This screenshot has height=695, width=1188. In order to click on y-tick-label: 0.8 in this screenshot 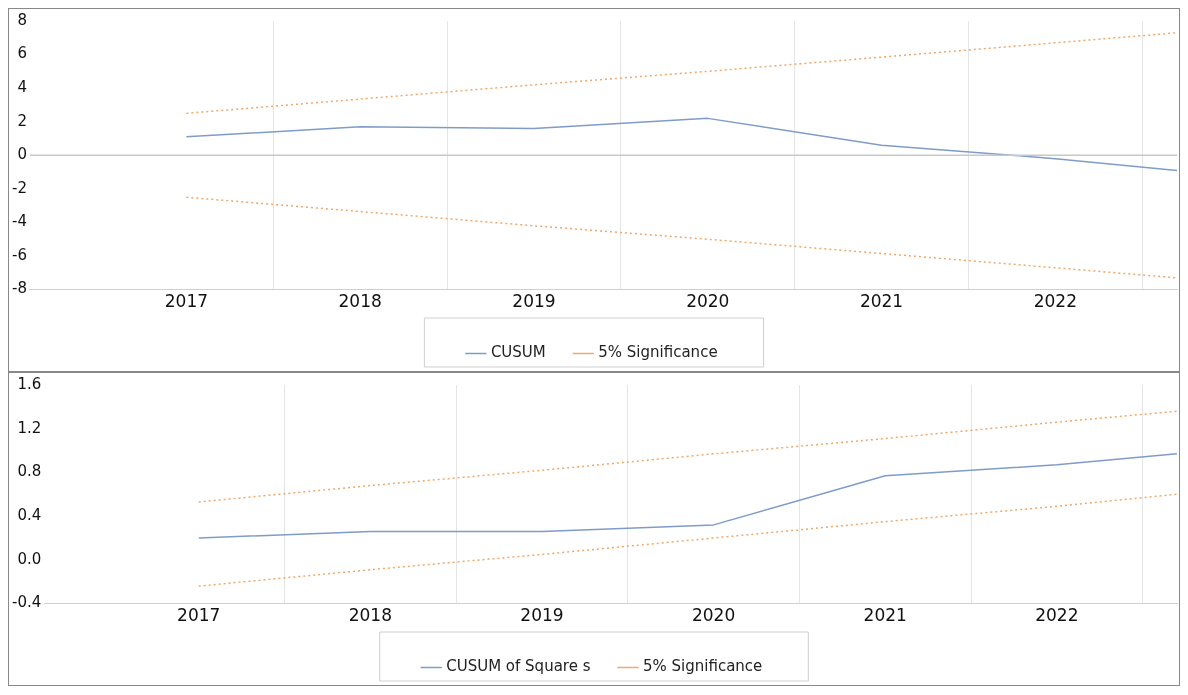, I will do `click(29, 471)`.